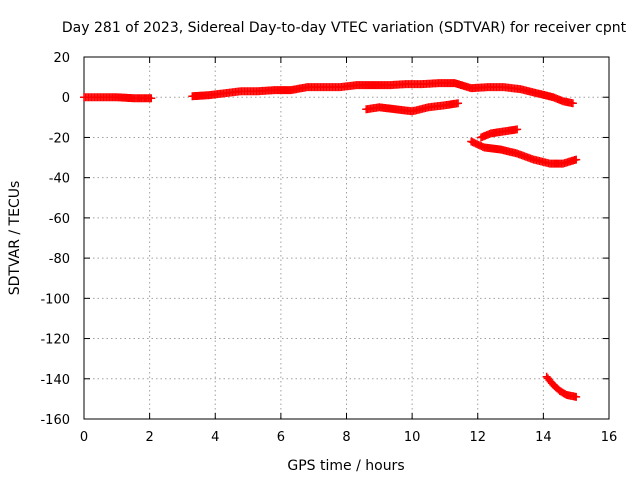 This screenshot has width=640, height=480. I want to click on y-tick-label: -100, so click(55, 299).